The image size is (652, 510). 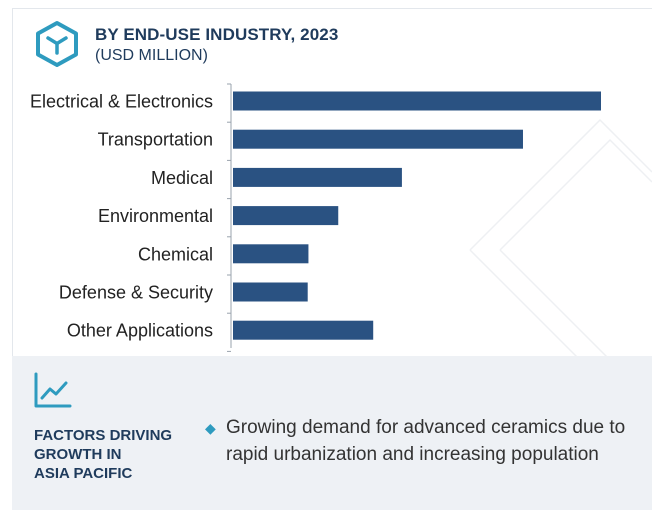 I want to click on cube-icon, so click(x=57, y=44).